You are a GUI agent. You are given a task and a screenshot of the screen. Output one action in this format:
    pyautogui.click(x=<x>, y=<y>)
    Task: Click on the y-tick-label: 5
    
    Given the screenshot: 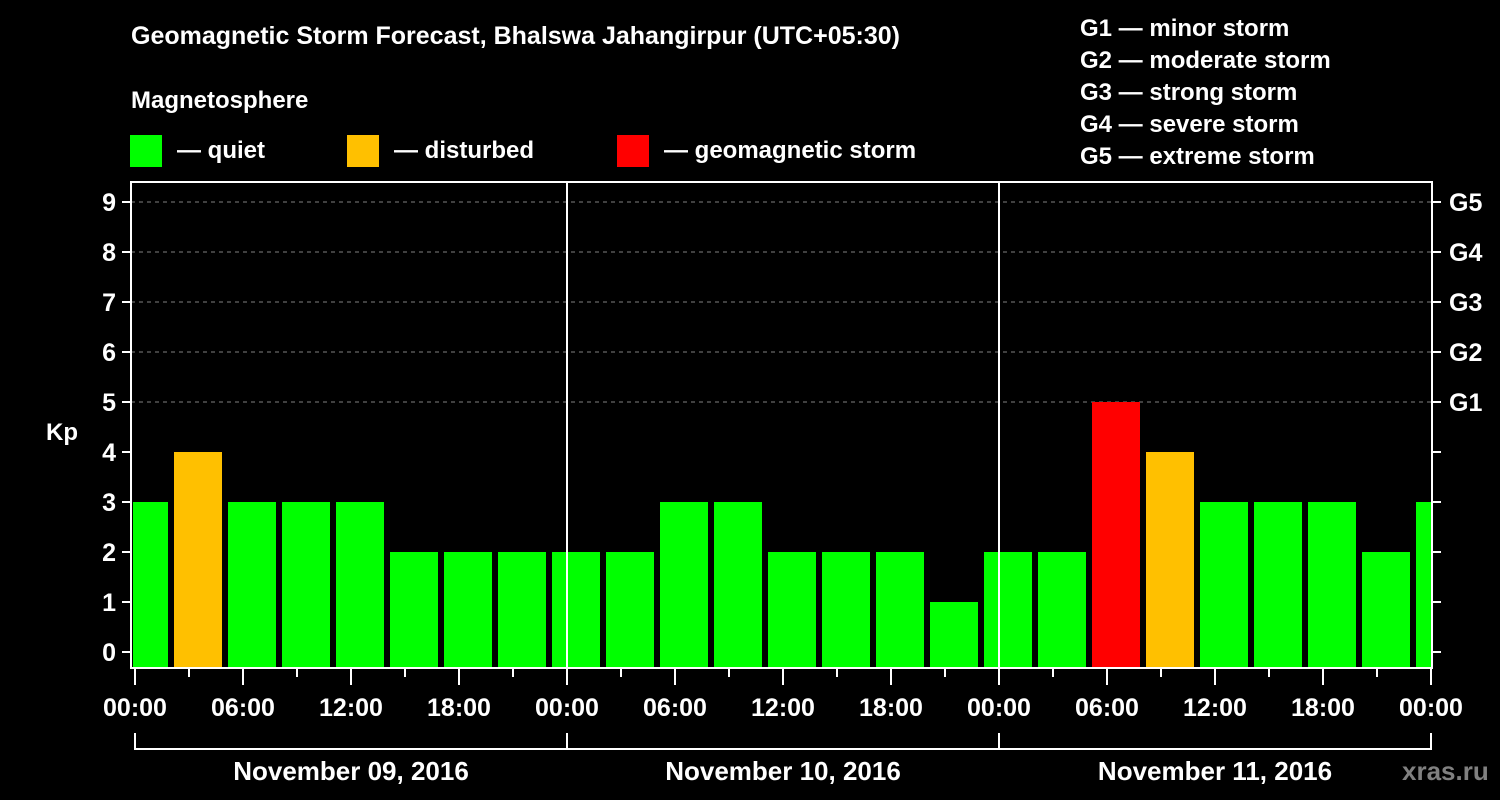 What is the action you would take?
    pyautogui.click(x=109, y=403)
    